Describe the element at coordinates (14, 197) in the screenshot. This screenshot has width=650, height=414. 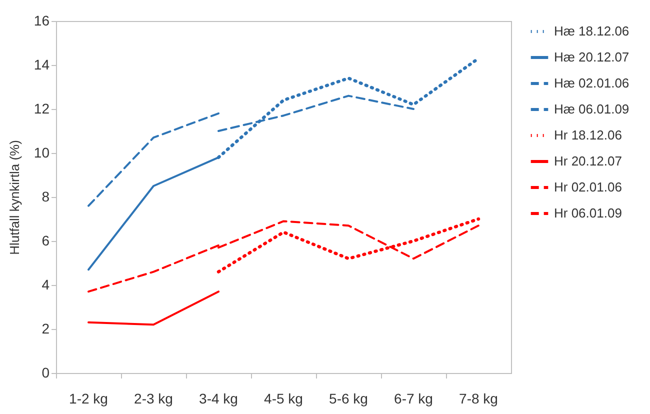
I see `y-axis-title: Hlutfall kynkirtla (%)` at that location.